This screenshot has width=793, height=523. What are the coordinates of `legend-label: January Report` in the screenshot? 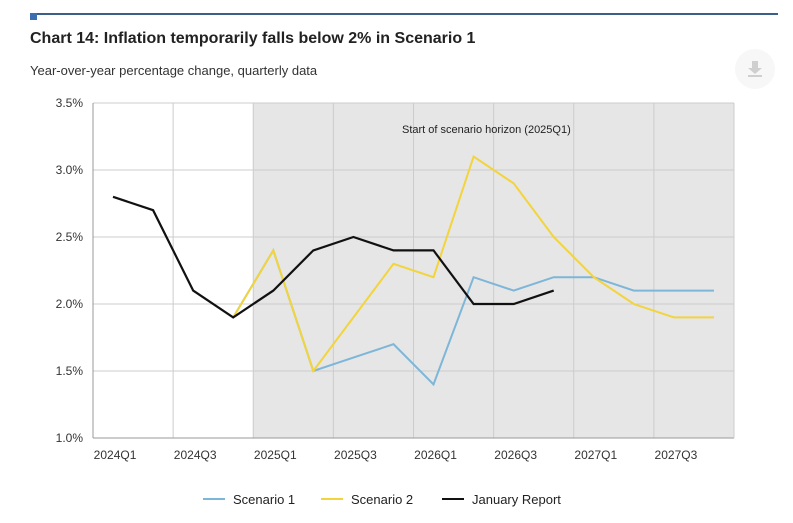 It's located at (516, 499).